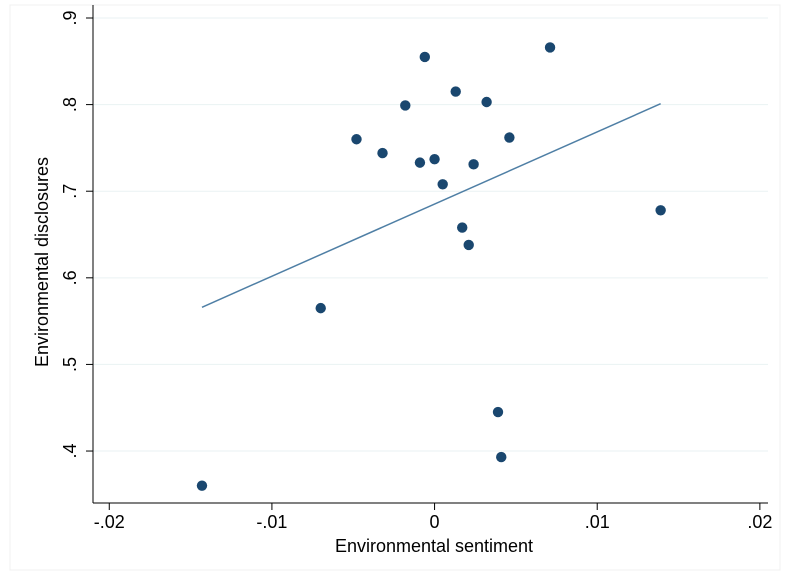  What do you see at coordinates (271, 522) in the screenshot?
I see `x-tick-label: -.01` at bounding box center [271, 522].